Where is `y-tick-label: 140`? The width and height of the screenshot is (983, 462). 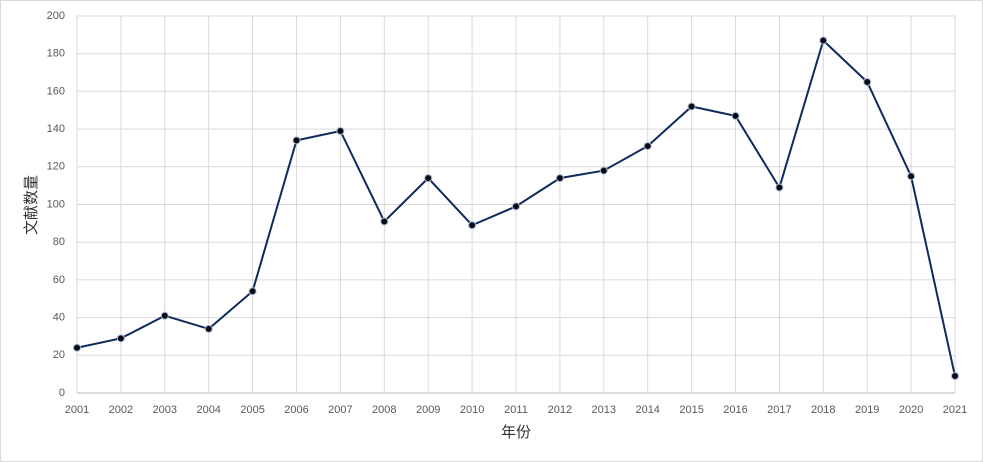 y-tick-label: 140 is located at coordinates (56, 129).